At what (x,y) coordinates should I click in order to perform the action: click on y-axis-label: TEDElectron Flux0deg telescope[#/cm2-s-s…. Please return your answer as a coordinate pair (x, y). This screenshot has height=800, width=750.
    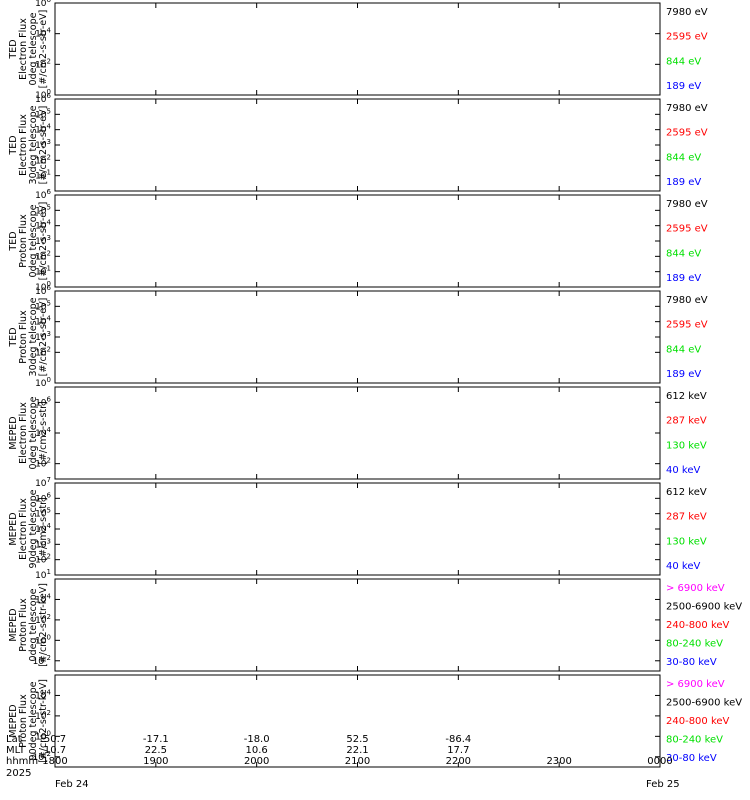
    Looking at the image, I should click on (28, 49).